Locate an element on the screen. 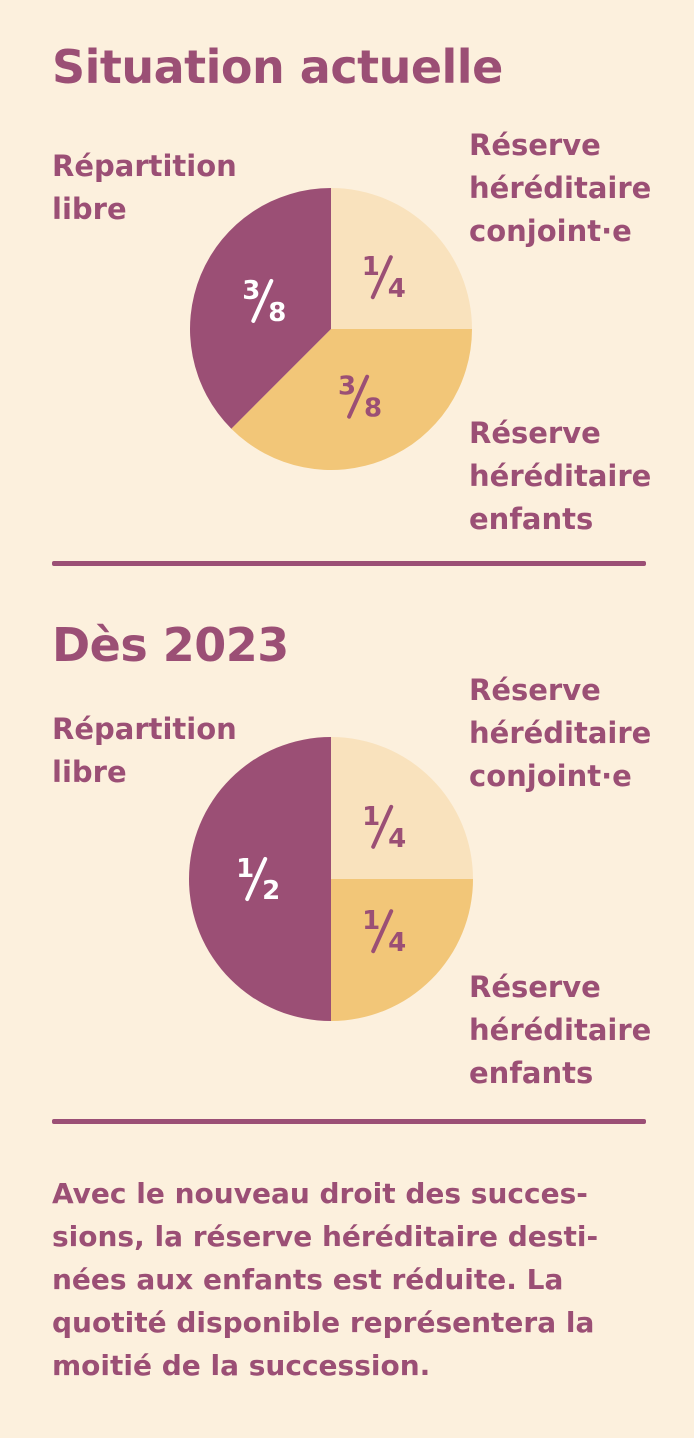 The image size is (694, 1438). pie-slice-repartition-libre is located at coordinates (260, 879).